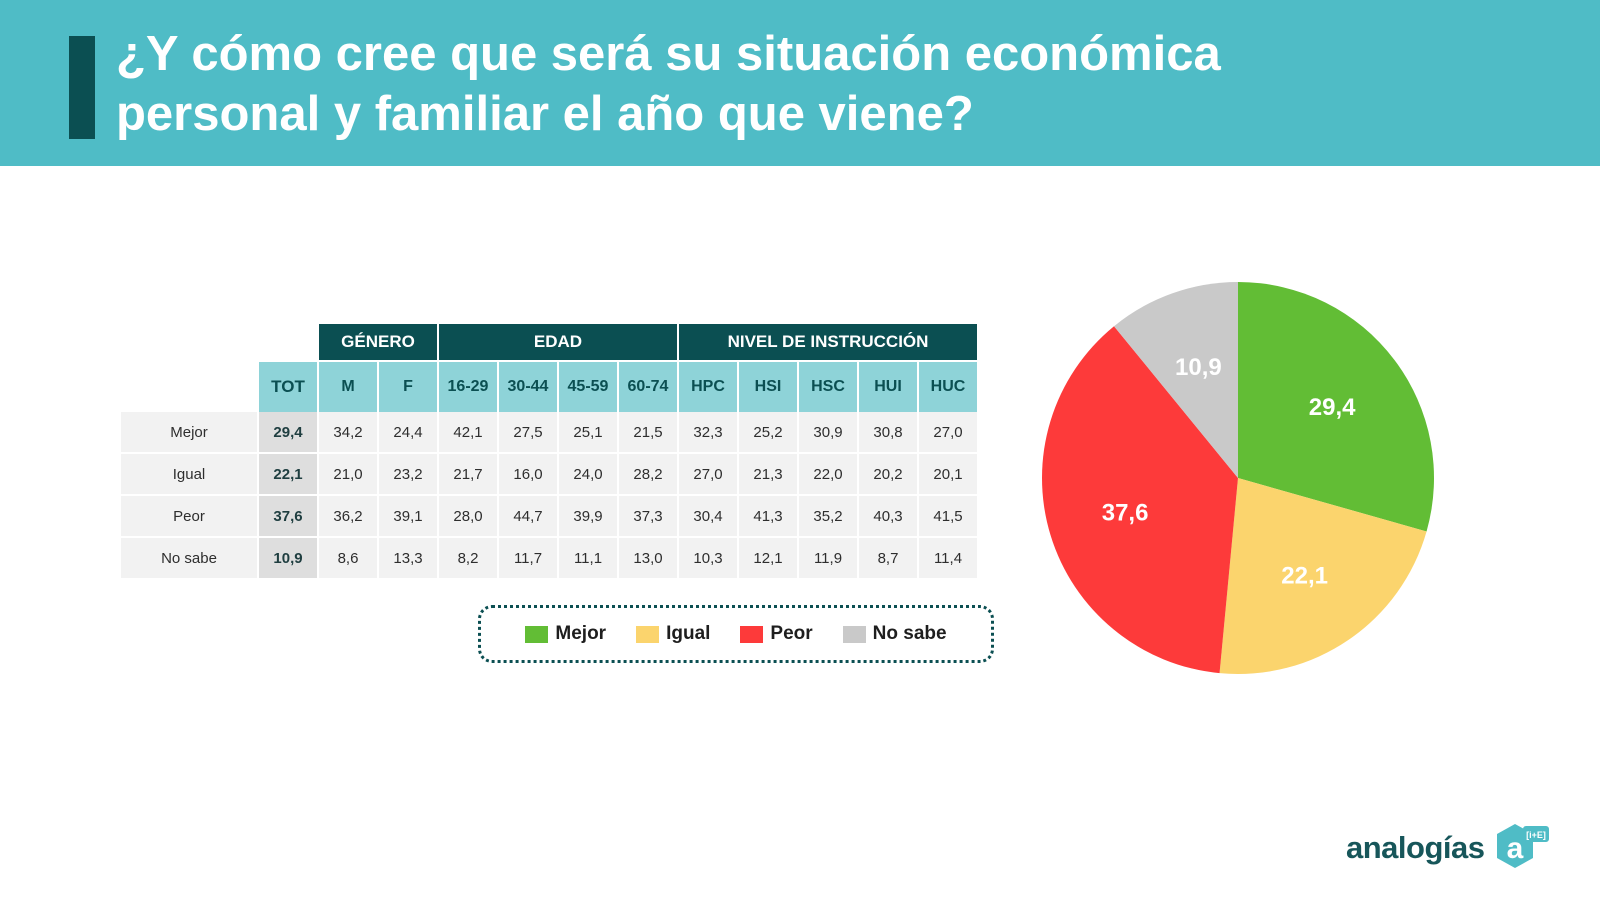 This screenshot has height=909, width=1600. What do you see at coordinates (469, 517) in the screenshot?
I see `table-cell: 28,0` at bounding box center [469, 517].